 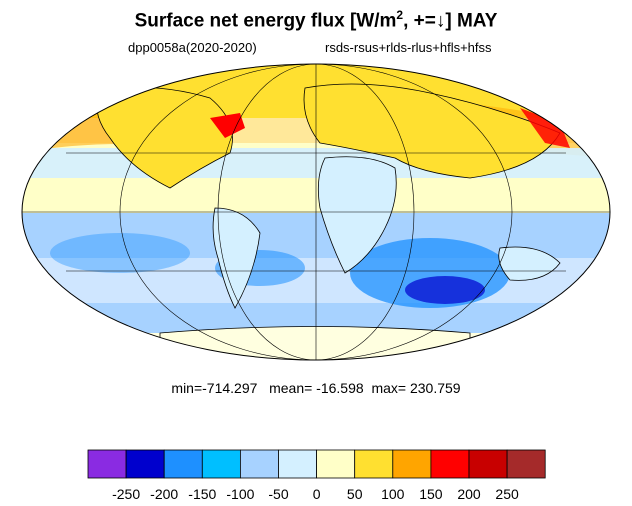 What do you see at coordinates (164, 494) in the screenshot?
I see `colorbar-tick-label: -200` at bounding box center [164, 494].